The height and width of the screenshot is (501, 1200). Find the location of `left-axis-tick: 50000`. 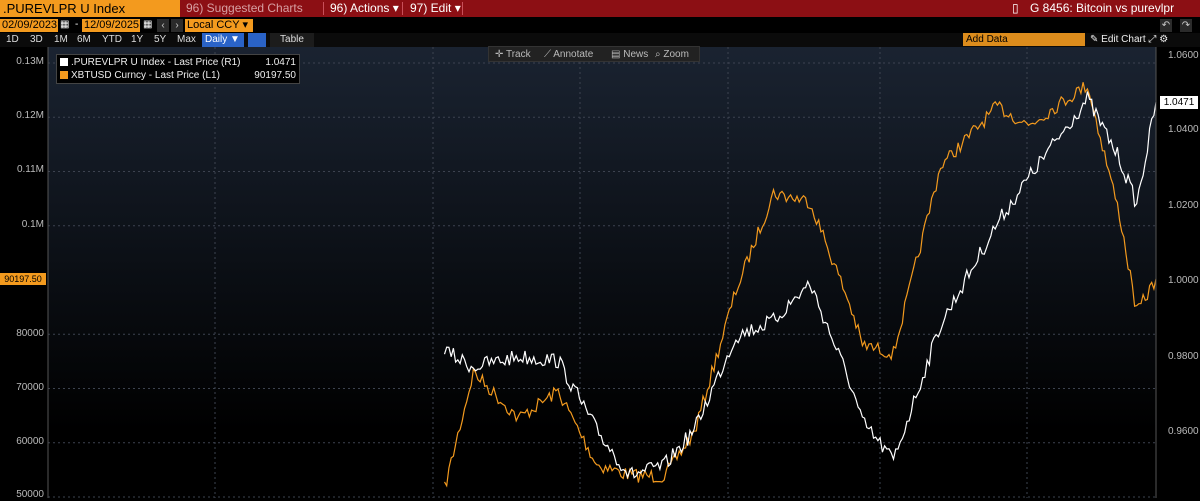

left-axis-tick: 50000 is located at coordinates (30, 494).